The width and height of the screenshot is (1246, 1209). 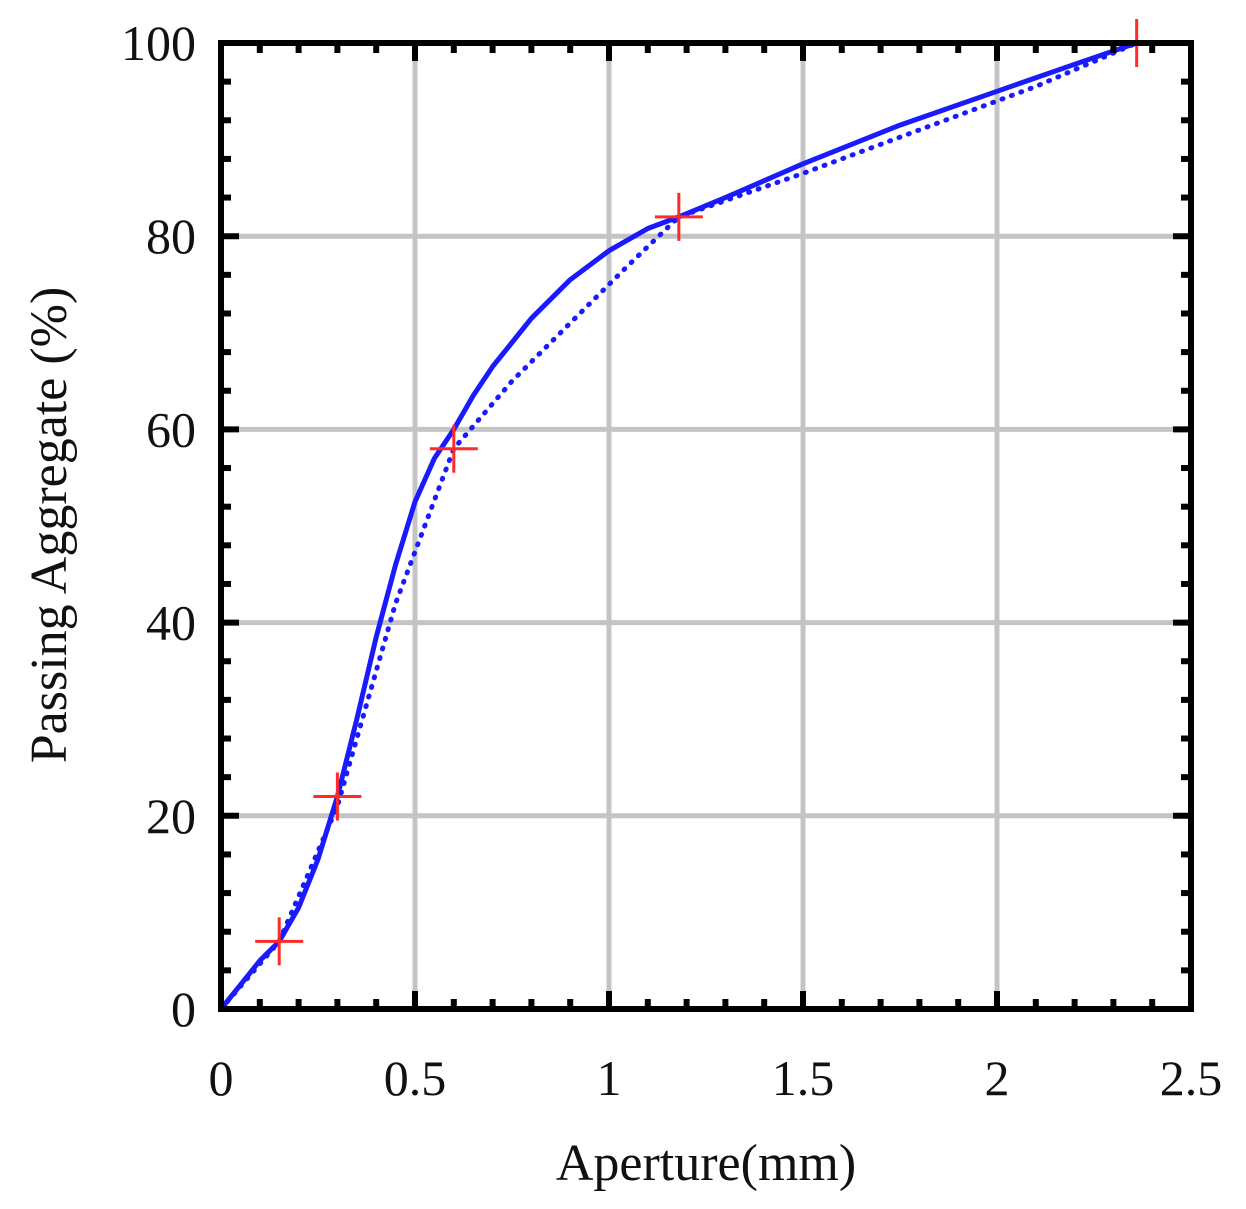 I want to click on x-axis-title: Aperture(mm), so click(x=706, y=1163).